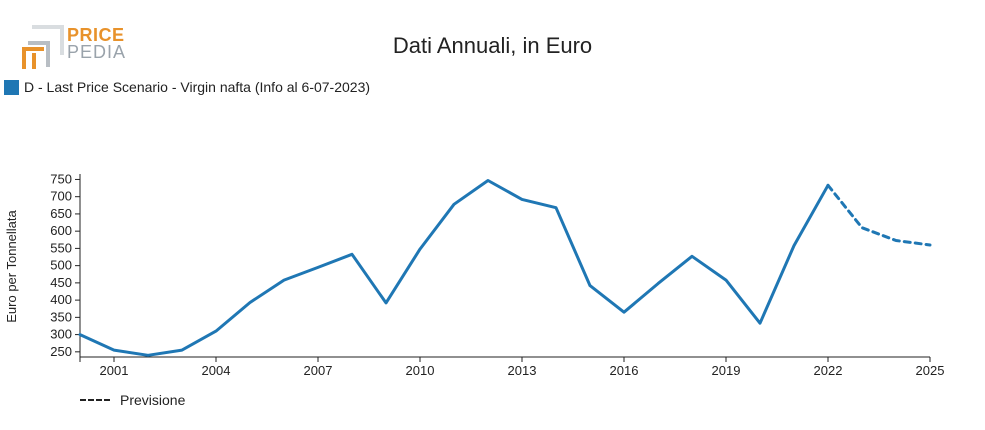 Image resolution: width=985 pixels, height=430 pixels. What do you see at coordinates (96, 35) in the screenshot?
I see `logo-text-price: PRICE` at bounding box center [96, 35].